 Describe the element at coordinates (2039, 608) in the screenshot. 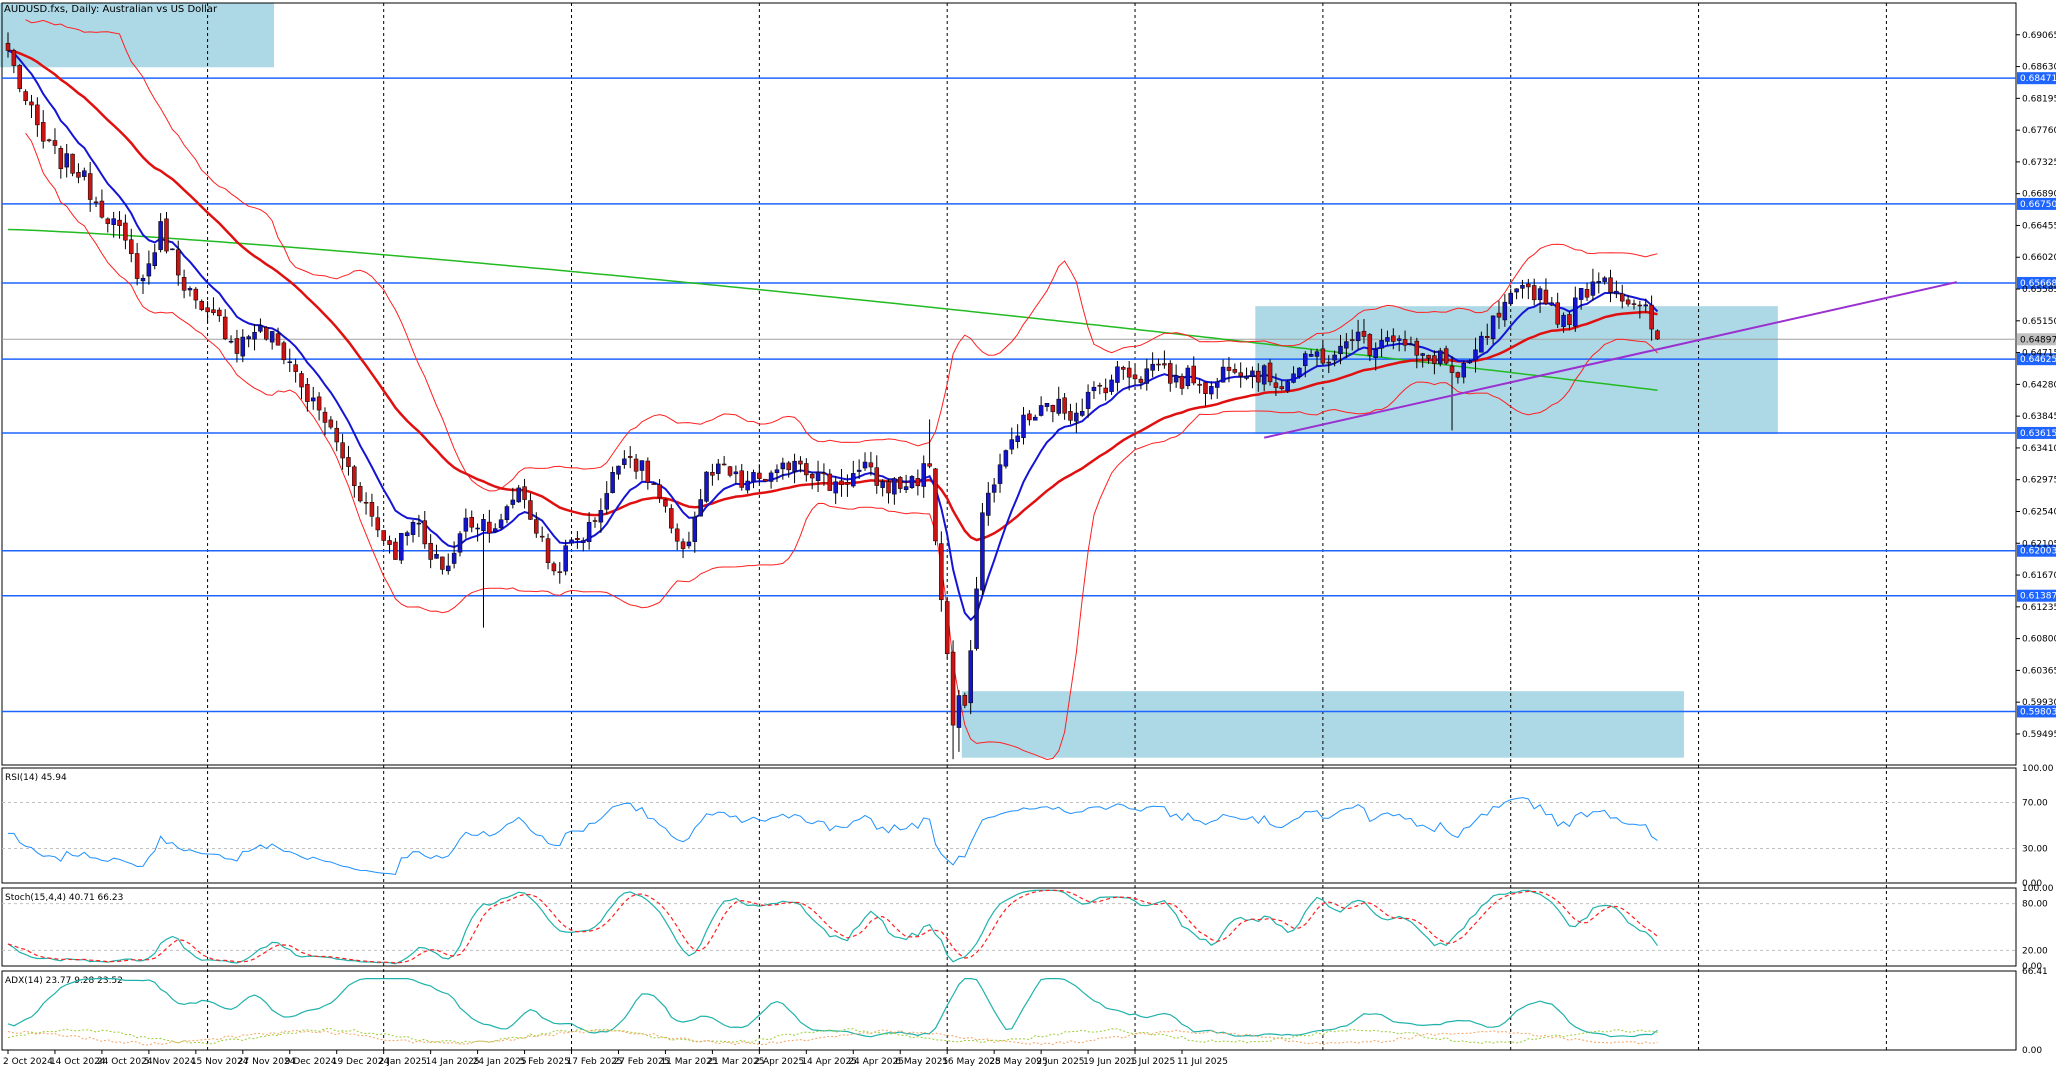

I see `price-tick-label: 0.61235` at that location.